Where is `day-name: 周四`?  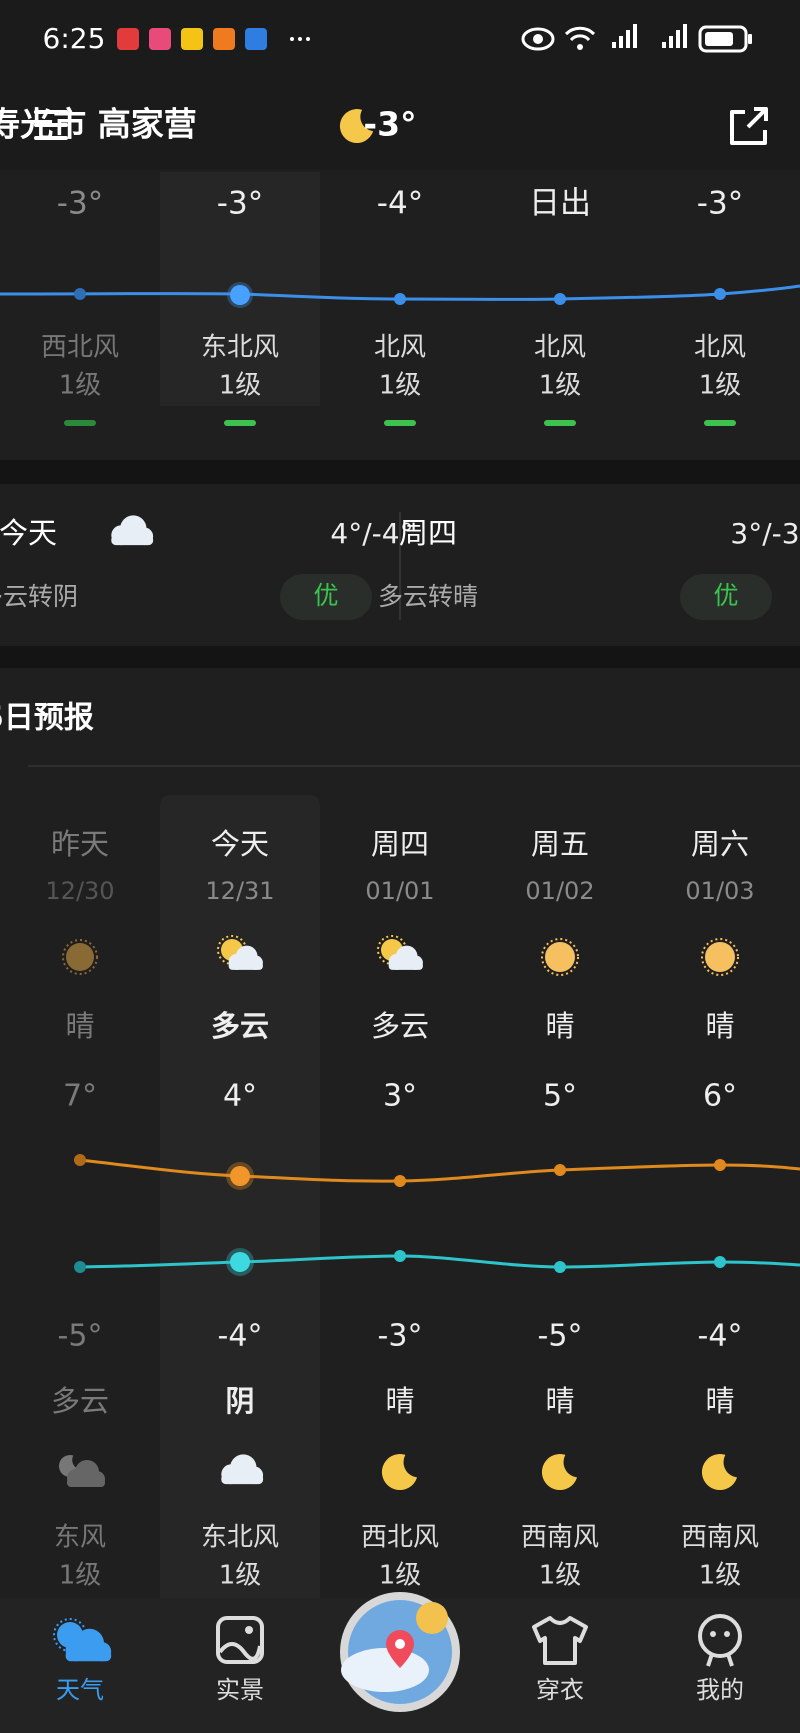 day-name: 周四 is located at coordinates (400, 844).